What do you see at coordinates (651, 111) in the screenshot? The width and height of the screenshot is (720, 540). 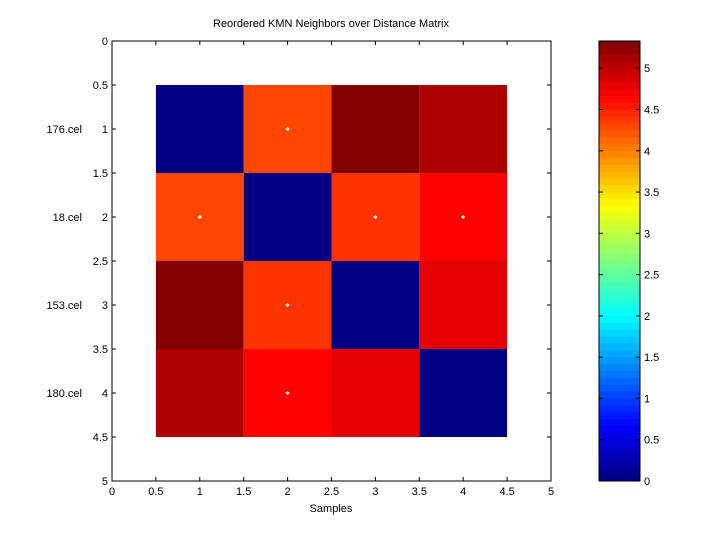 I see `colorbar-tick-label: 4.5` at bounding box center [651, 111].